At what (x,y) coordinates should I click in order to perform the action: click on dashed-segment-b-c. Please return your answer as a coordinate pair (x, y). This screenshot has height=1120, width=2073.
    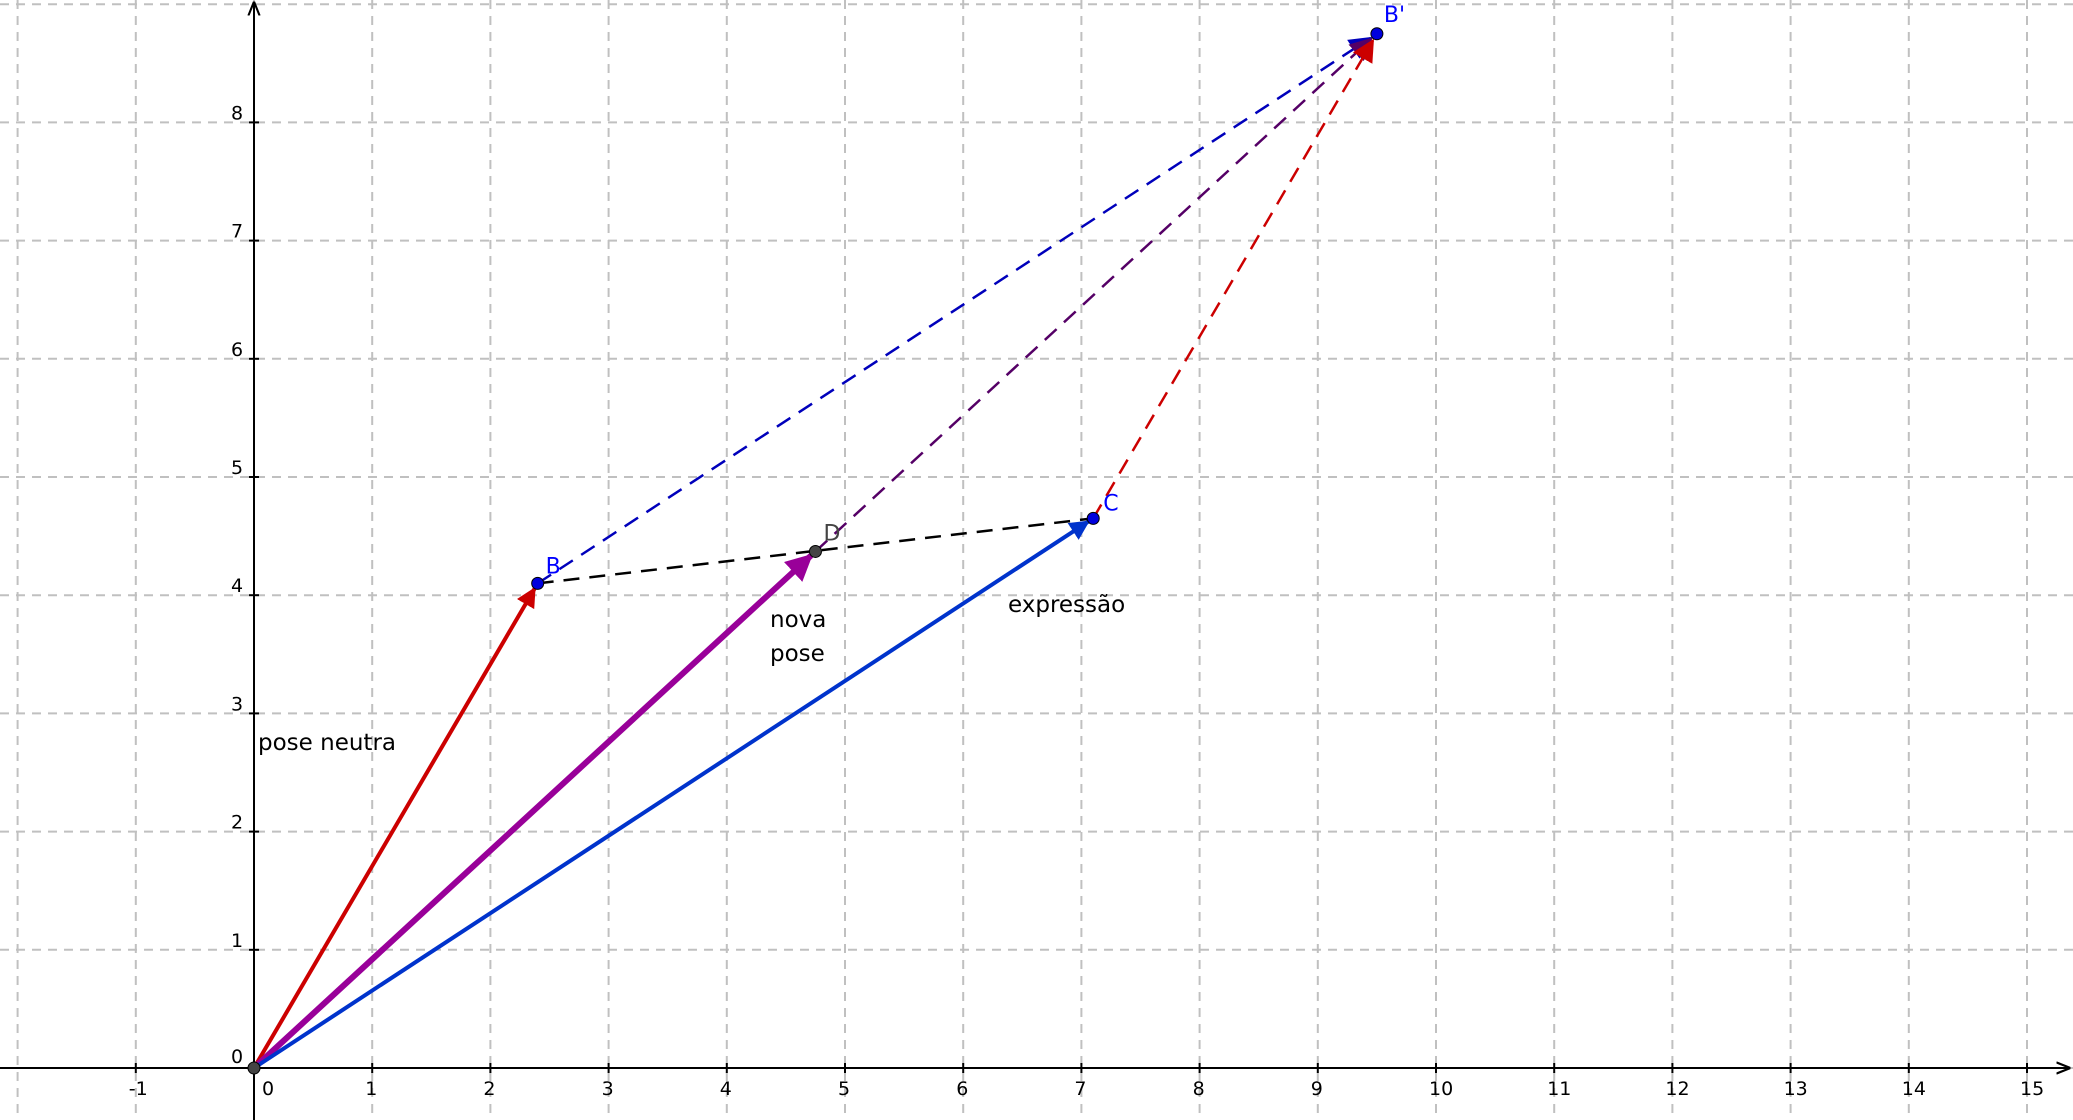
    Looking at the image, I should click on (815, 551).